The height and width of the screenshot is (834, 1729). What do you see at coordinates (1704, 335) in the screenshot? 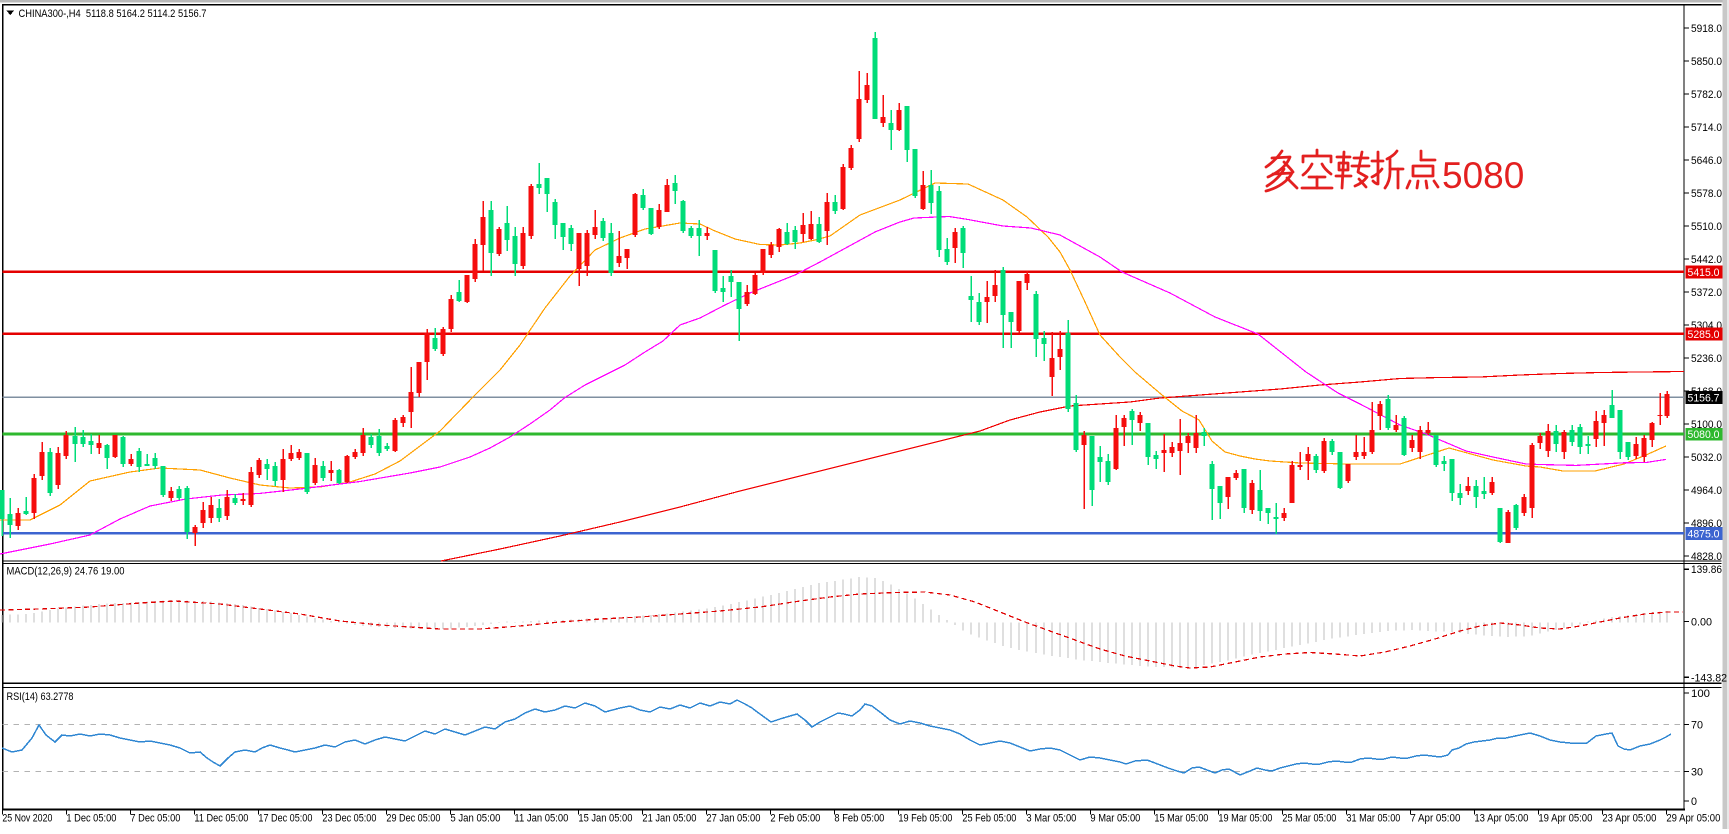
I see `svg-text: 5285.0` at bounding box center [1704, 335].